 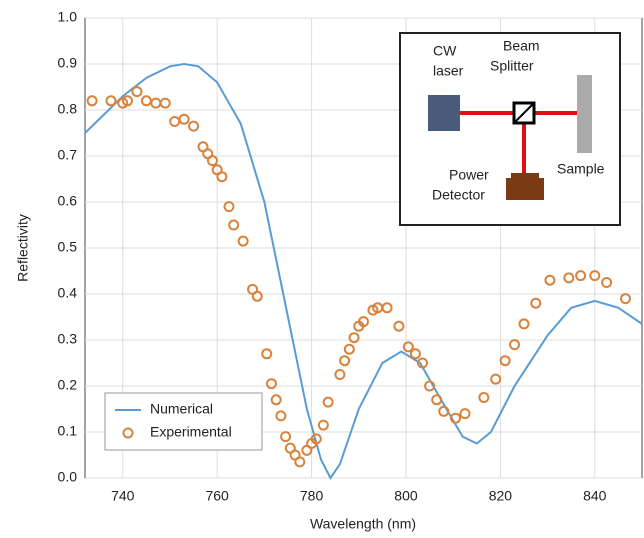 What do you see at coordinates (312, 496) in the screenshot?
I see `x-tick-label: 780` at bounding box center [312, 496].